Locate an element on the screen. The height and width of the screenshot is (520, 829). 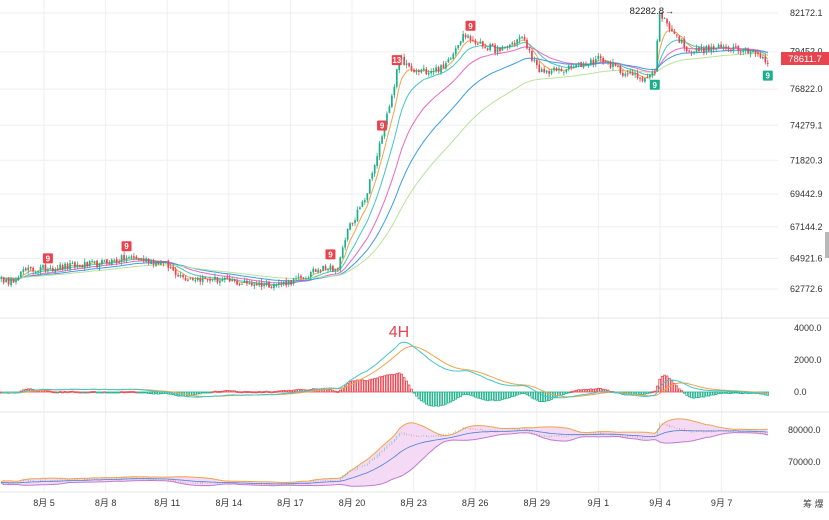
panel-tab is located at coordinates (827, 245).